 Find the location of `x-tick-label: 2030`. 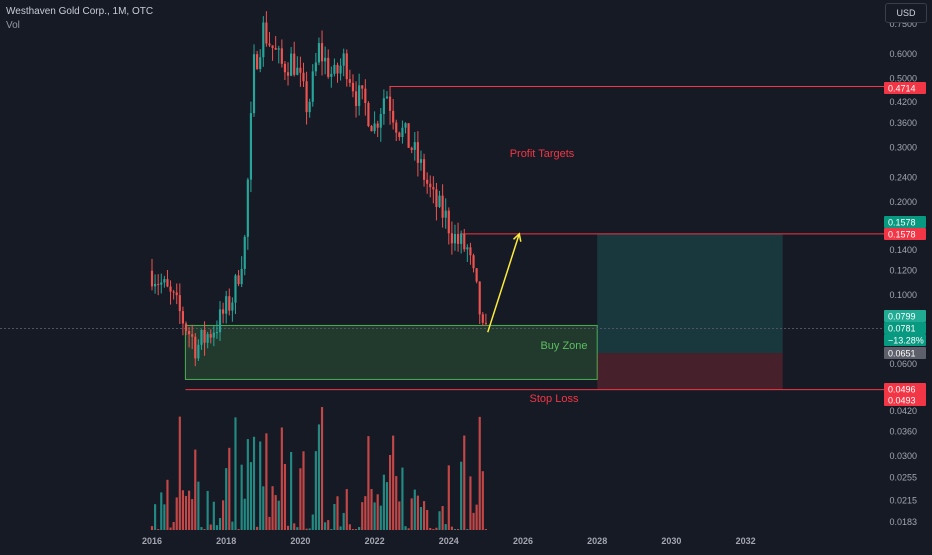

x-tick-label: 2030 is located at coordinates (671, 541).